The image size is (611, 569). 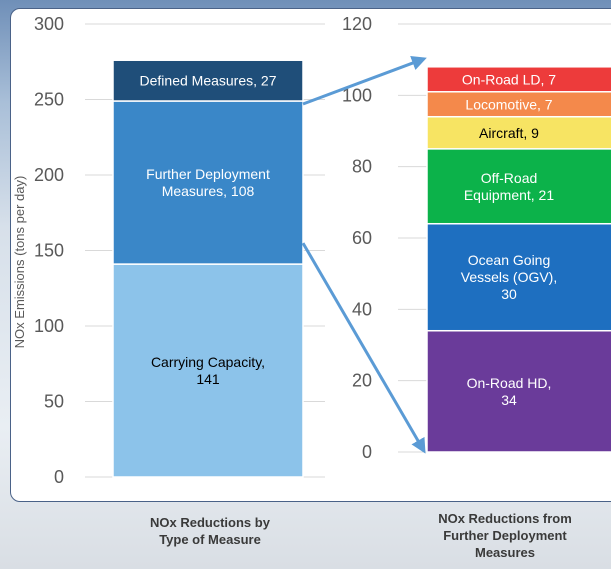 What do you see at coordinates (509, 383) in the screenshot?
I see `right-segment-label: On-Road HD,` at bounding box center [509, 383].